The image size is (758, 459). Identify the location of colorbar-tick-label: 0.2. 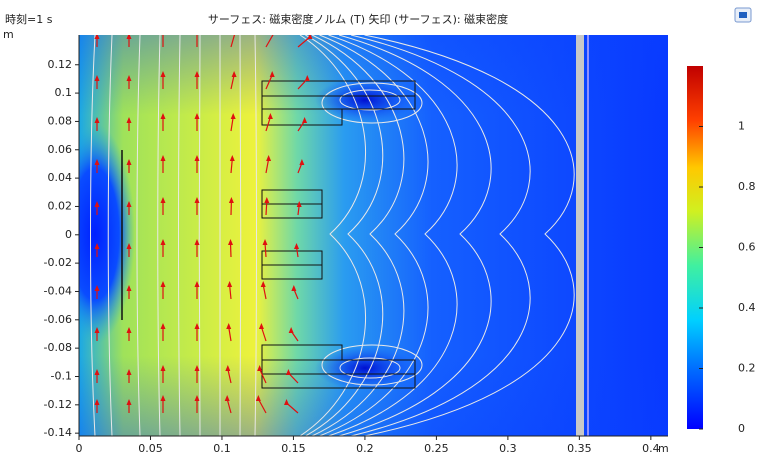
(747, 368).